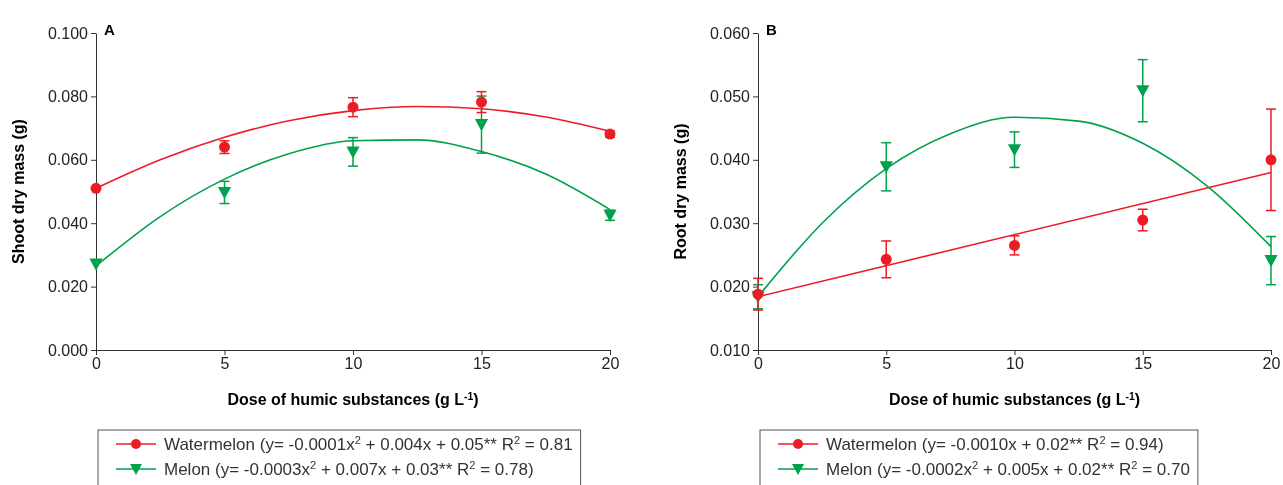 Image resolution: width=1283 pixels, height=485 pixels. What do you see at coordinates (68, 350) in the screenshot?
I see `y-tick-label: 0.000` at bounding box center [68, 350].